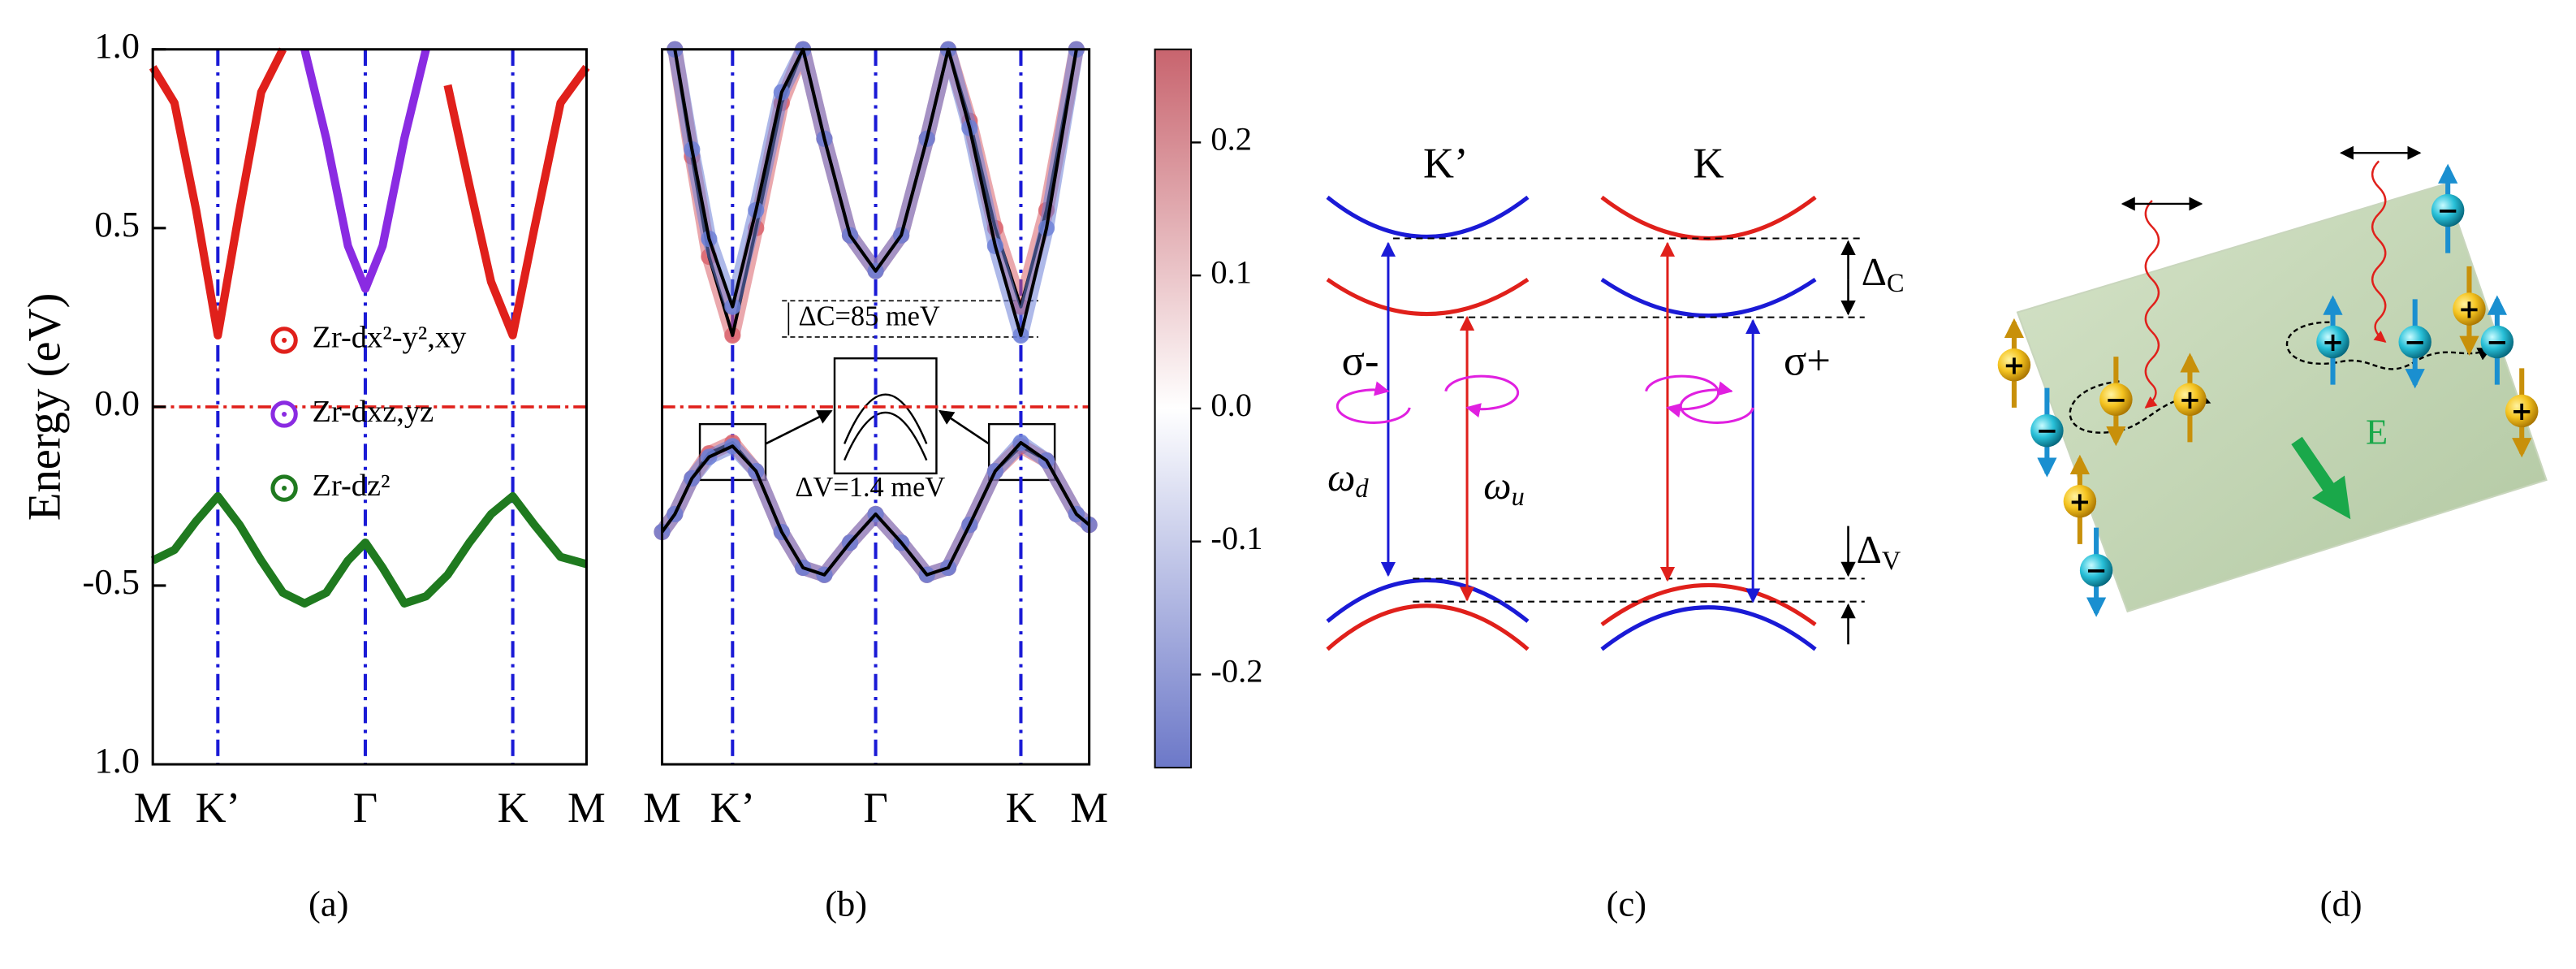 The width and height of the screenshot is (2576, 969). What do you see at coordinates (2272, 381) in the screenshot?
I see `sample-illustration: +−+−− ++ −−+−+` at bounding box center [2272, 381].